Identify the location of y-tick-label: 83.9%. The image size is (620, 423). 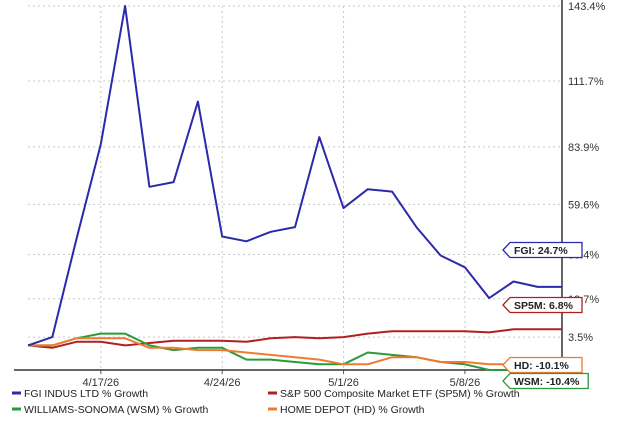
(583, 148).